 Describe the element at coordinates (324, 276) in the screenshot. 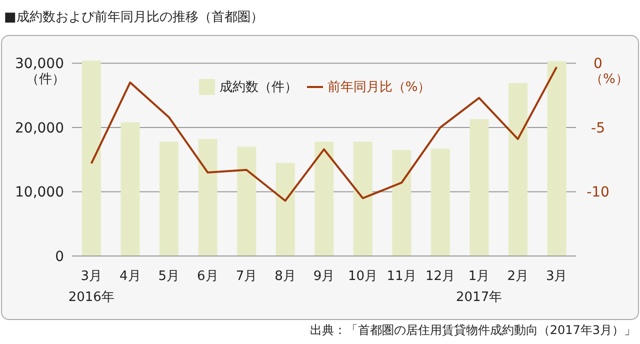

I see `x-tick-label: 9月` at that location.